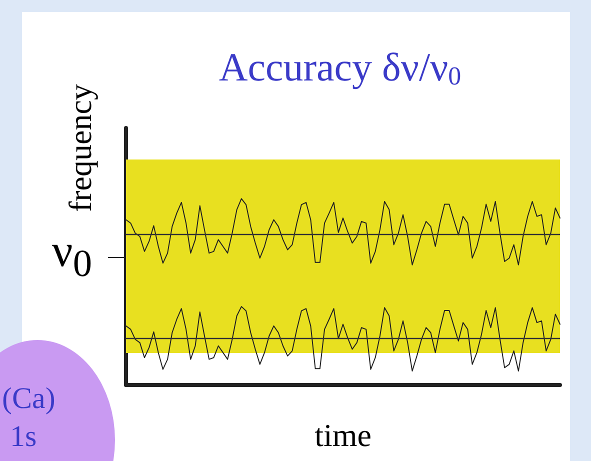 The image size is (591, 461). I want to click on text: (Ca), so click(29, 399).